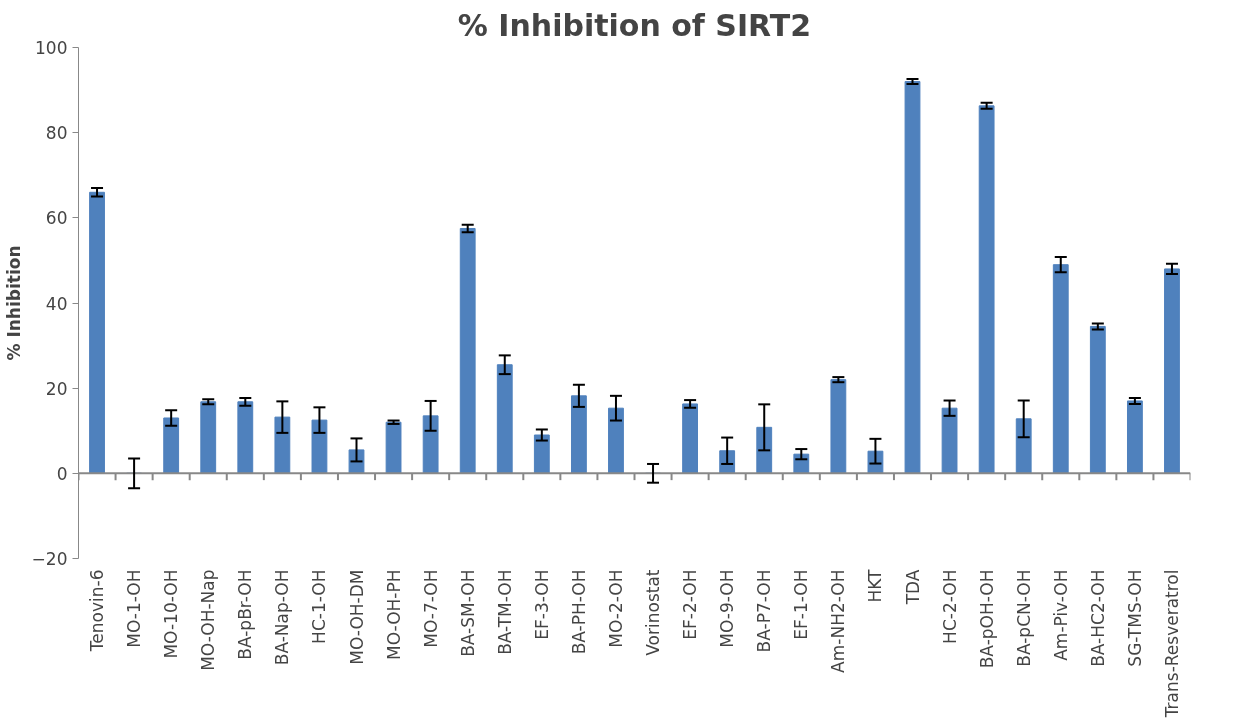 This screenshot has height=728, width=1247. What do you see at coordinates (986, 619) in the screenshot?
I see `x-tick-label: BA-pOH-OH` at bounding box center [986, 619].